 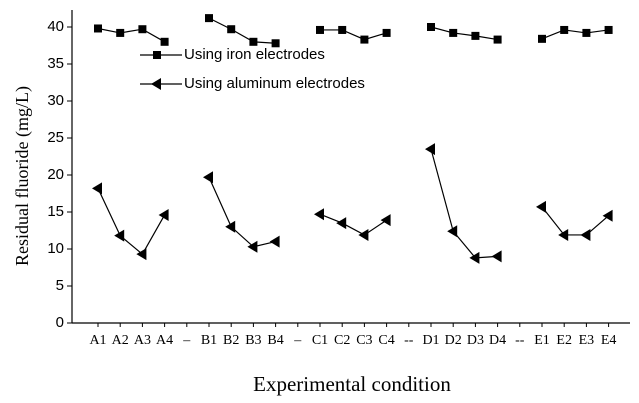 What do you see at coordinates (164, 340) in the screenshot?
I see `x-tick-label: A4` at bounding box center [164, 340].